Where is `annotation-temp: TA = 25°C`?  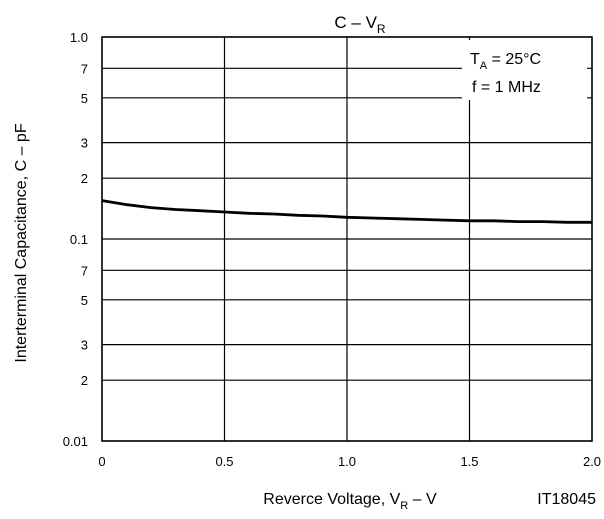 annotation-temp: TA = 25°C is located at coordinates (505, 61).